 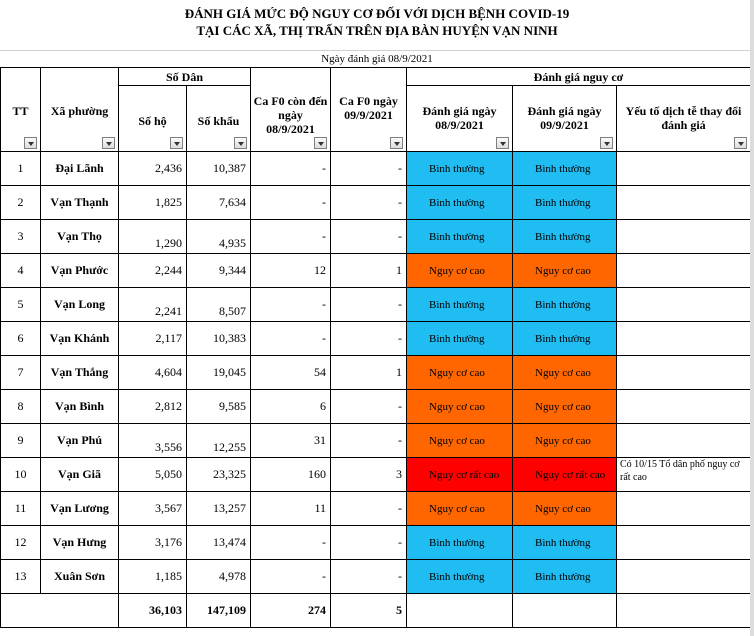 What do you see at coordinates (20, 474) in the screenshot?
I see `row-number: 10` at bounding box center [20, 474].